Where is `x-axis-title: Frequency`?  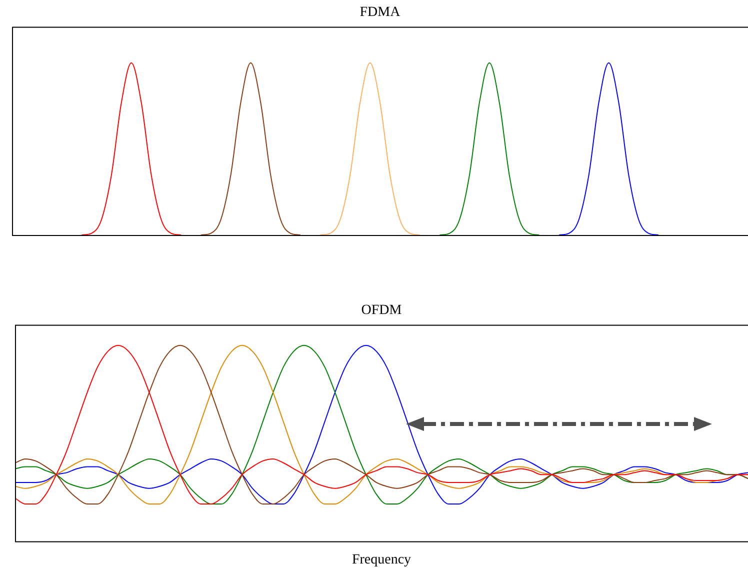 x-axis-title: Frequency is located at coordinates (382, 560).